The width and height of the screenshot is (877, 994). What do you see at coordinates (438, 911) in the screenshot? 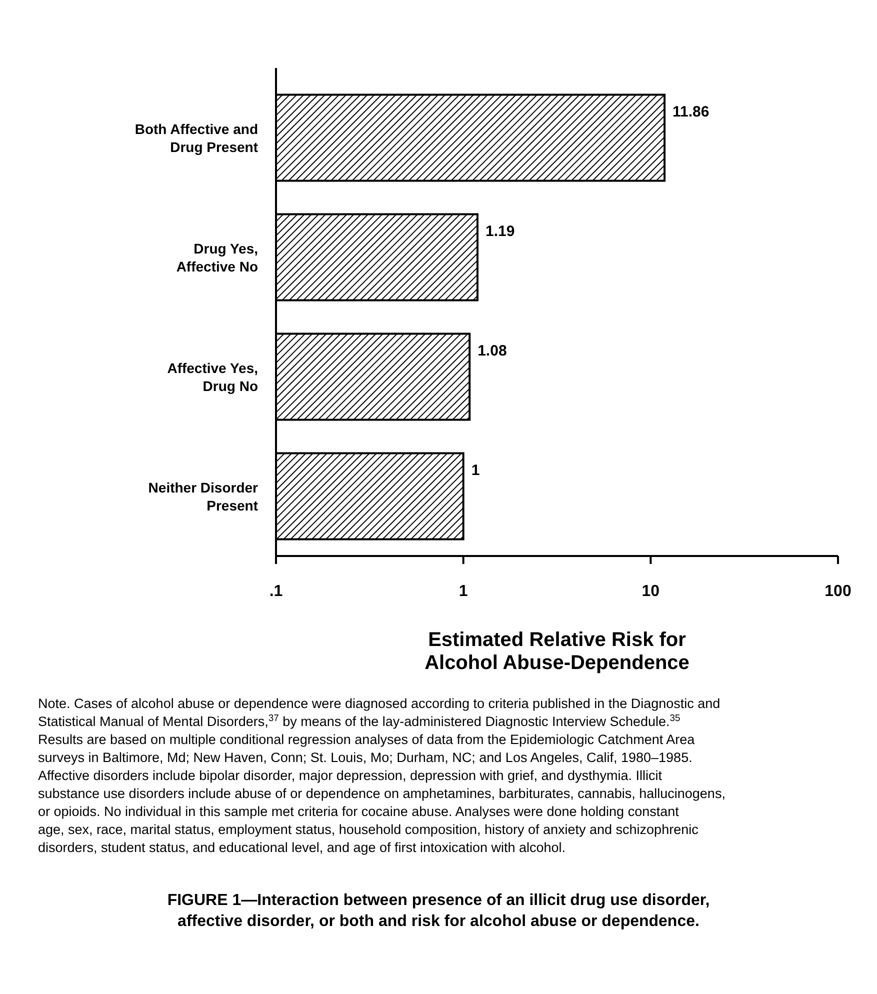
I see `caption: FIGURE 1—Interaction between presence of an illicit drug use disorder, affective disorder, or both and risk for alcohol abuse or dependence.` at bounding box center [438, 911].